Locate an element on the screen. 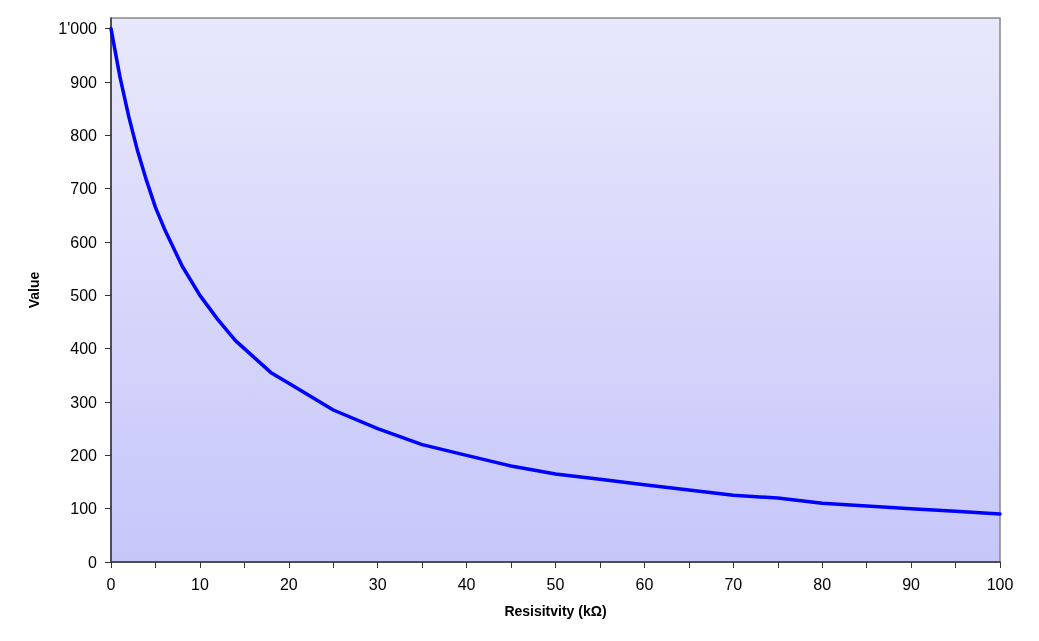 The width and height of the screenshot is (1039, 641). x-tick-label: 70 is located at coordinates (733, 584).